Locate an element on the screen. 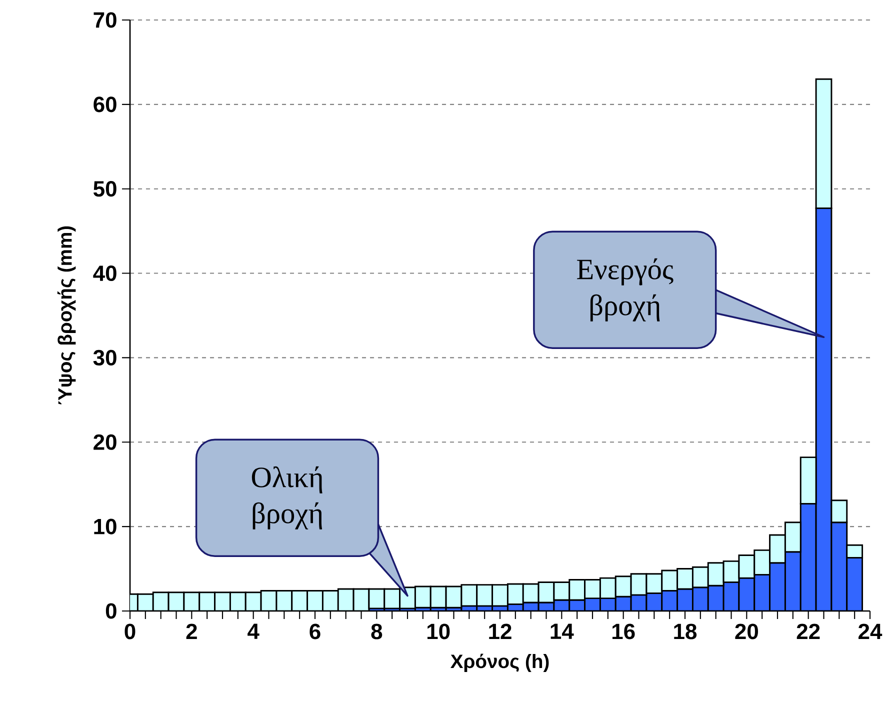  x-tick-label: 14 is located at coordinates (562, 631).